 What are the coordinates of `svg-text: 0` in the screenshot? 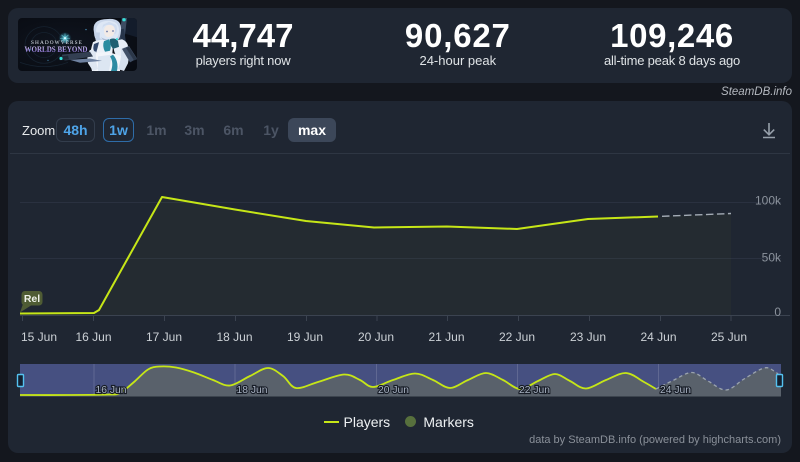 It's located at (777, 312).